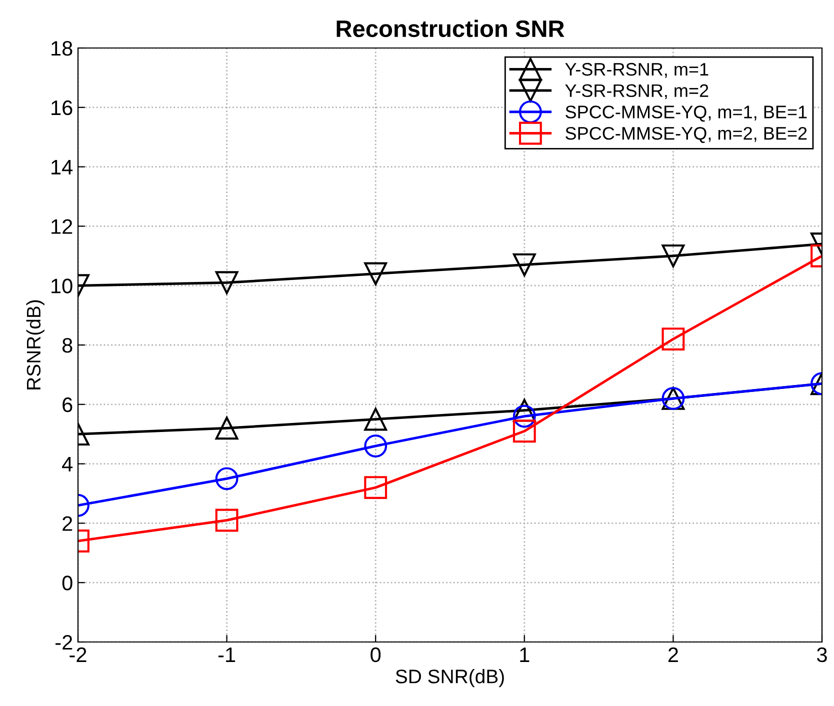  I want to click on y-tick-label: 12, so click(62, 226).